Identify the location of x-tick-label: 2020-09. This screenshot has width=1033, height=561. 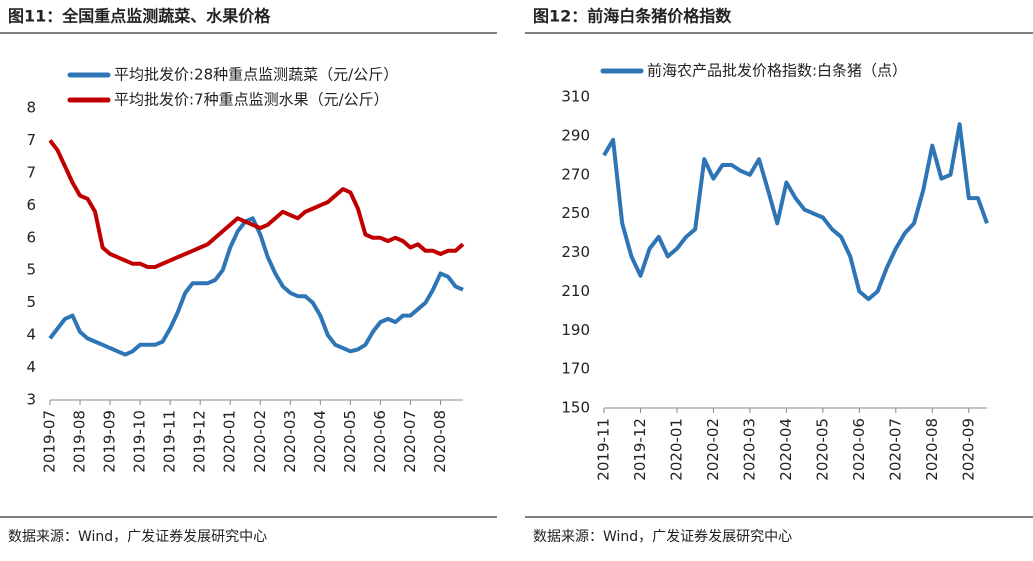
(968, 449).